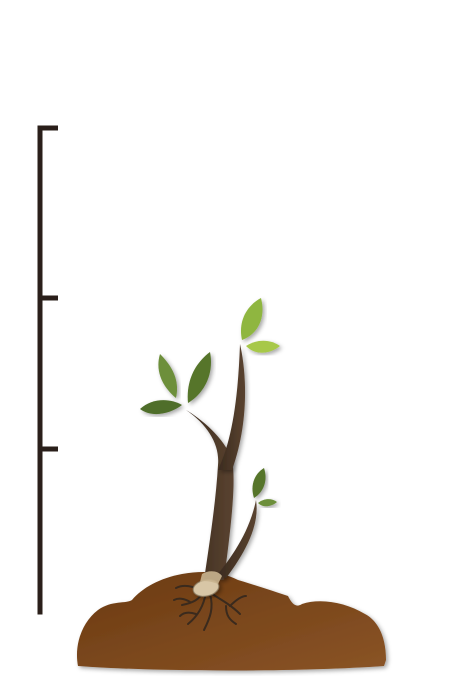 This screenshot has width=466, height=676. What do you see at coordinates (263, 346) in the screenshot?
I see `leaf-top-right` at bounding box center [263, 346].